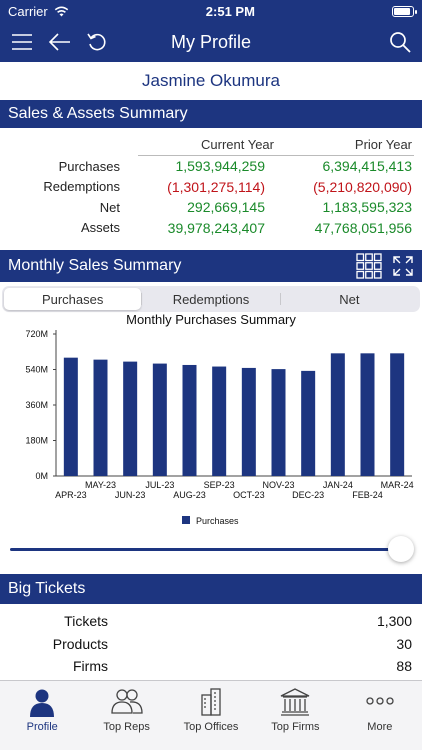  I want to click on buildings-icon, so click(211, 702).